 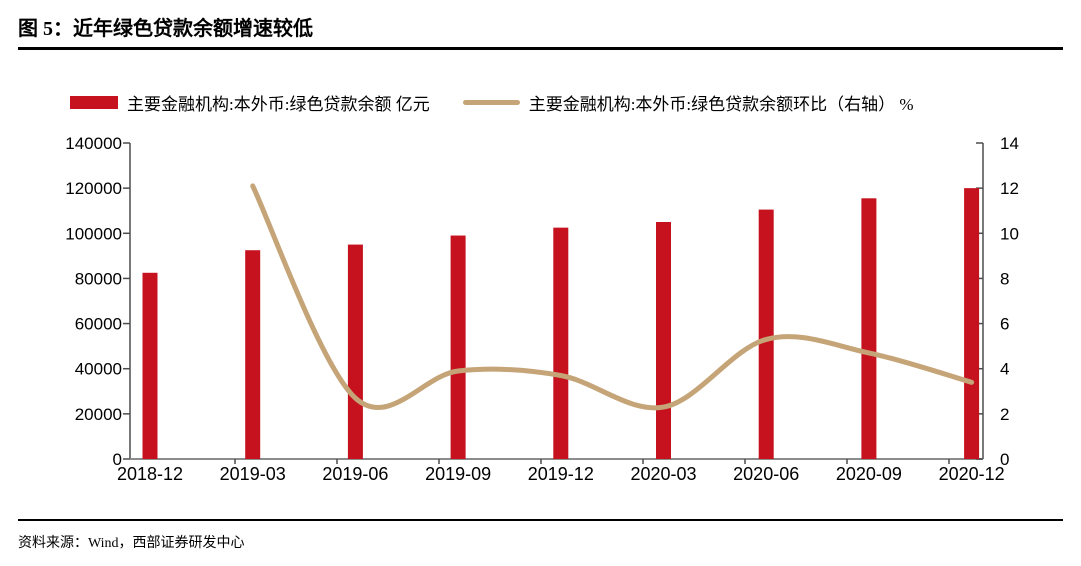 What do you see at coordinates (150, 474) in the screenshot?
I see `x-axis-label: 2018-12` at bounding box center [150, 474].